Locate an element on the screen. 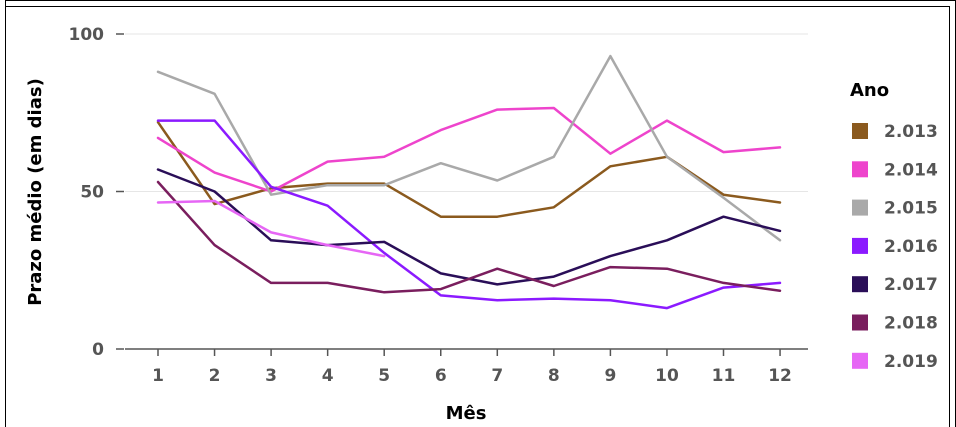 The image size is (956, 427). x-tick-label: 6 is located at coordinates (441, 376).